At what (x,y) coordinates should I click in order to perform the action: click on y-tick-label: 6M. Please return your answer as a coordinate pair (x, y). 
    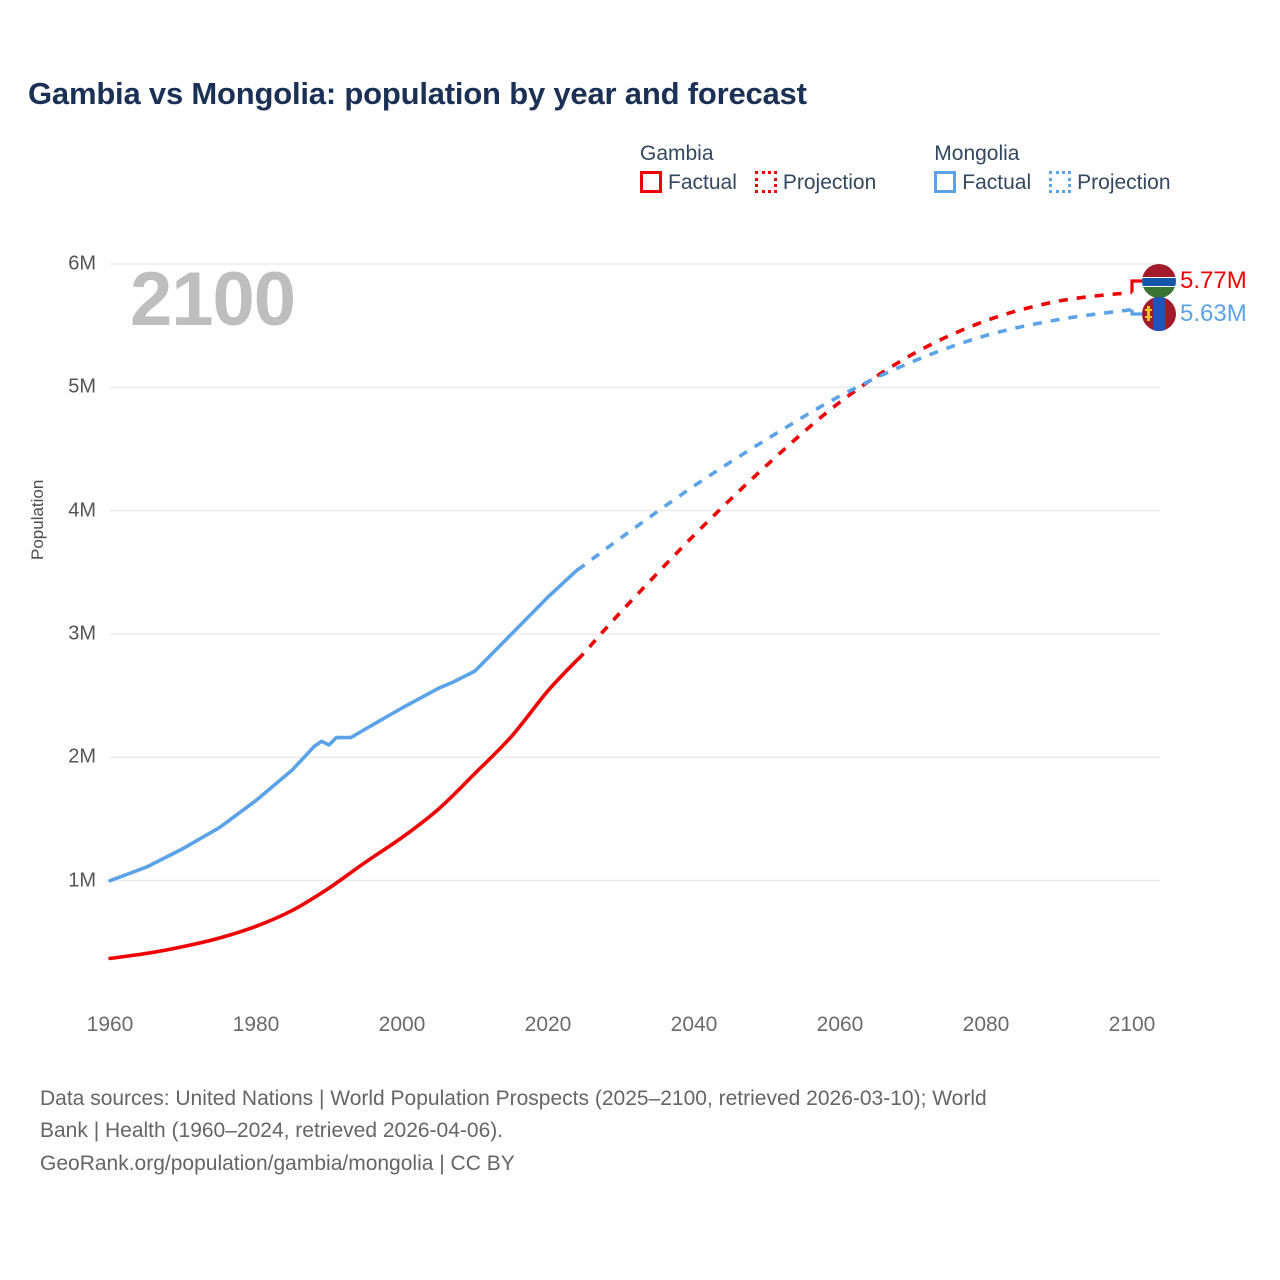
    Looking at the image, I should click on (82, 263).